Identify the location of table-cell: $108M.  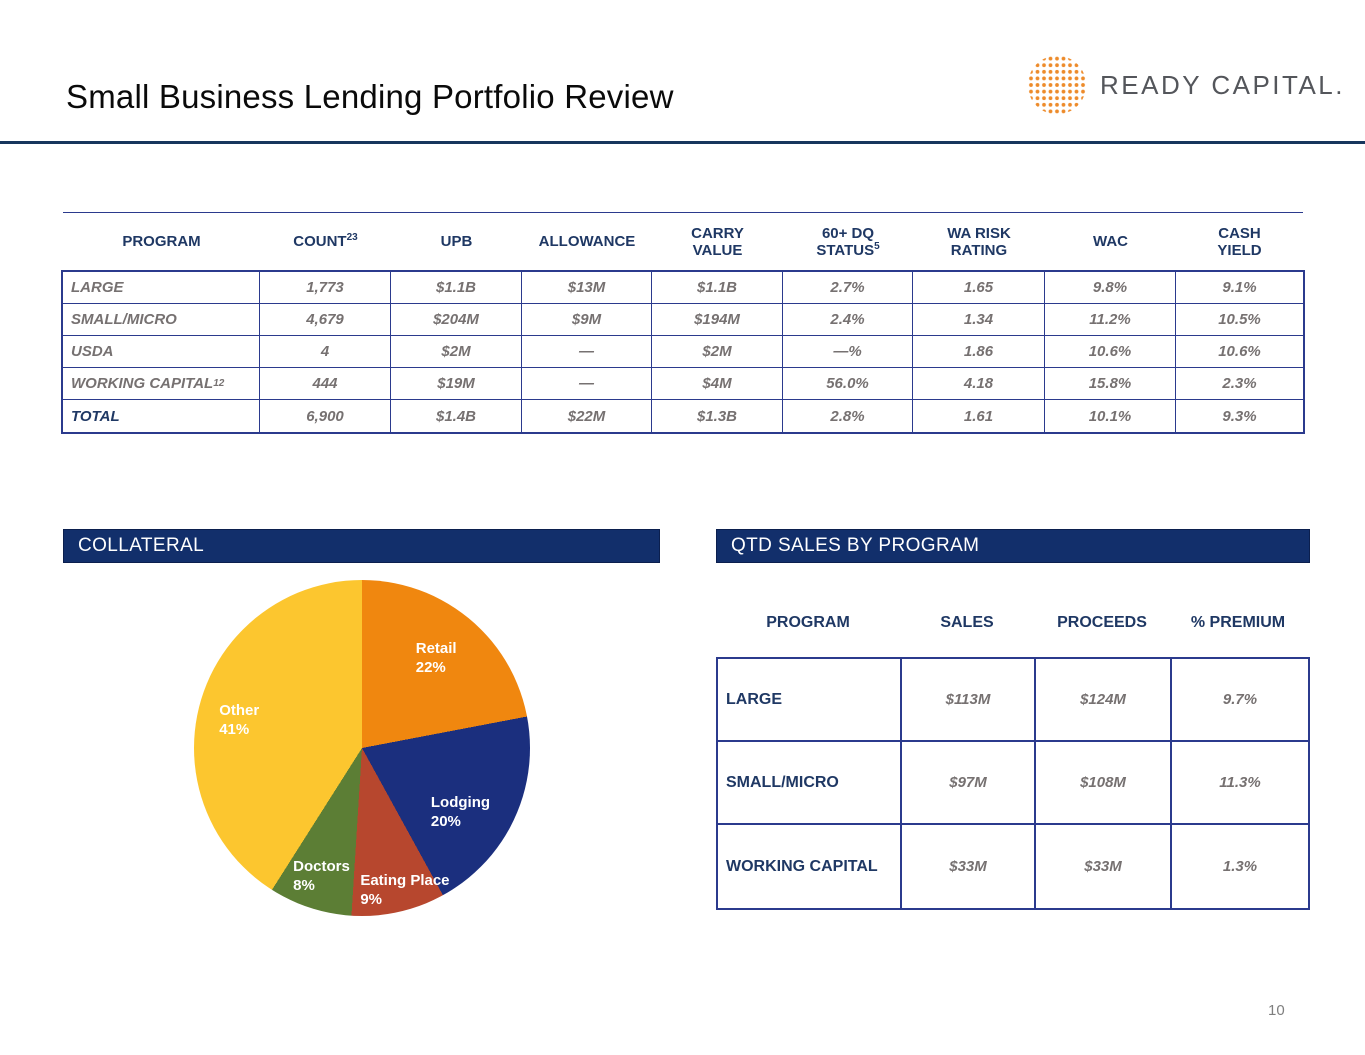
(1104, 783).